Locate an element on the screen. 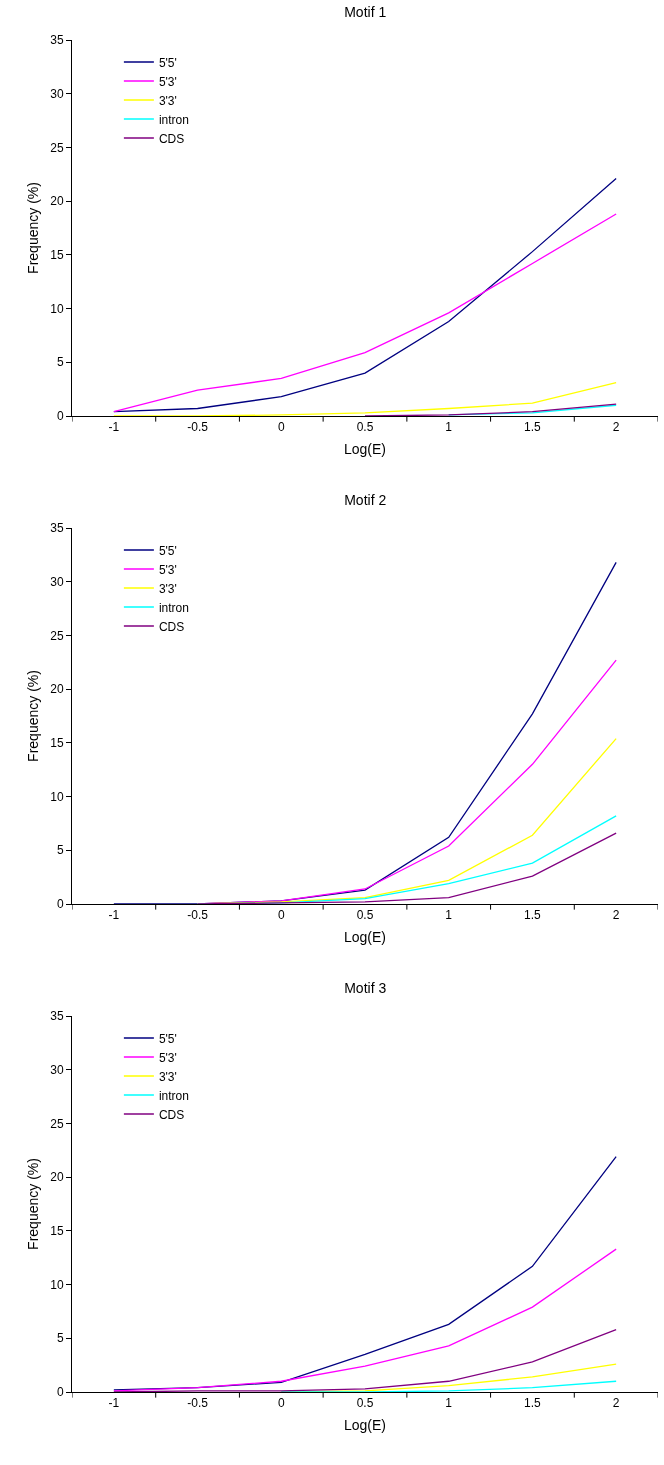 The height and width of the screenshot is (1465, 664). chart-title: Motif 3 is located at coordinates (365, 988).